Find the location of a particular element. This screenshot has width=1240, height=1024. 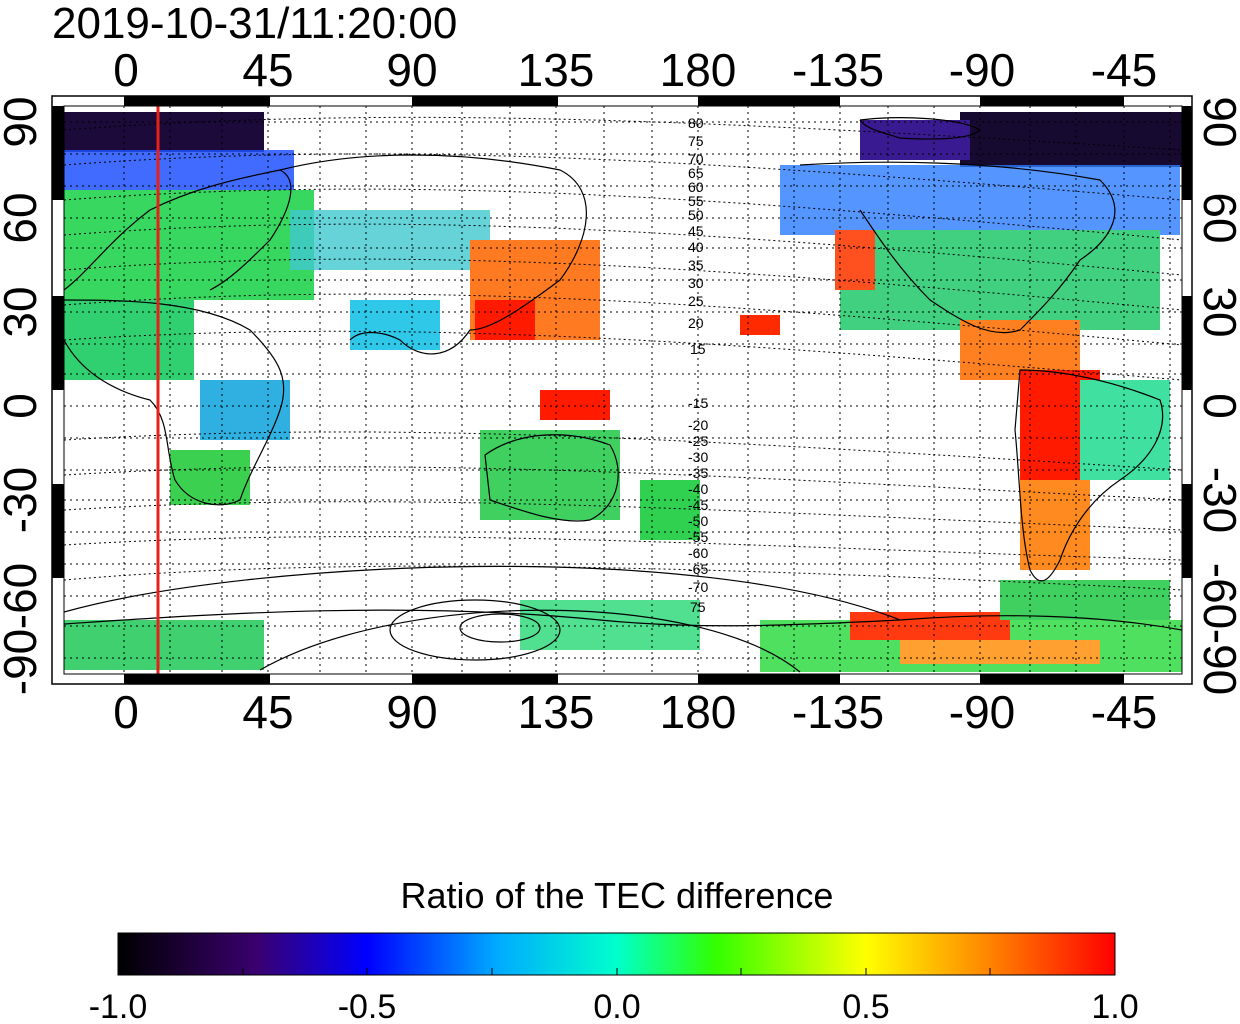

lat-tick-right: -30 is located at coordinates (1217, 500).